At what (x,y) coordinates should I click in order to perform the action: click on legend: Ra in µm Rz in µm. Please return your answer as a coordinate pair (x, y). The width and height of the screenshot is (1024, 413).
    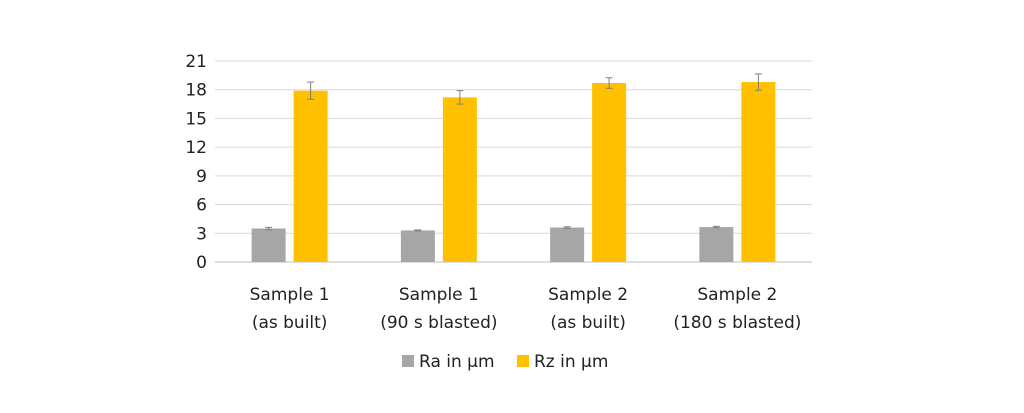
    Looking at the image, I should click on (505, 362).